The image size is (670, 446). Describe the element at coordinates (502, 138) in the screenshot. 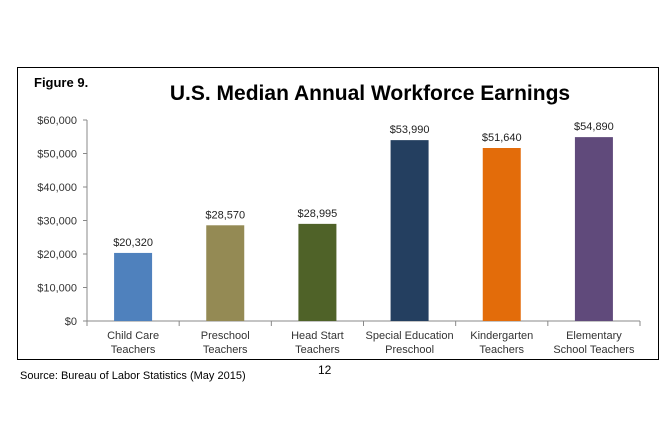

I see `data-label: $51,640` at that location.